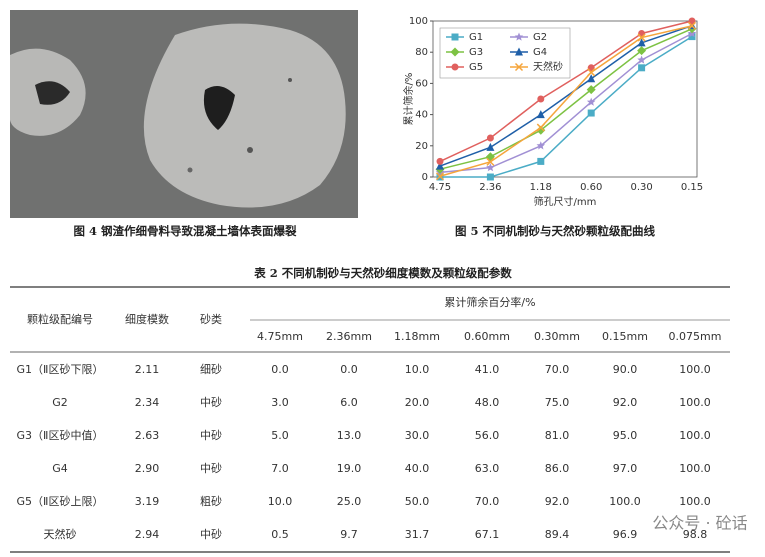 Image resolution: width=765 pixels, height=557 pixels. What do you see at coordinates (147, 369) in the screenshot?
I see `cell: 2.11` at bounding box center [147, 369].